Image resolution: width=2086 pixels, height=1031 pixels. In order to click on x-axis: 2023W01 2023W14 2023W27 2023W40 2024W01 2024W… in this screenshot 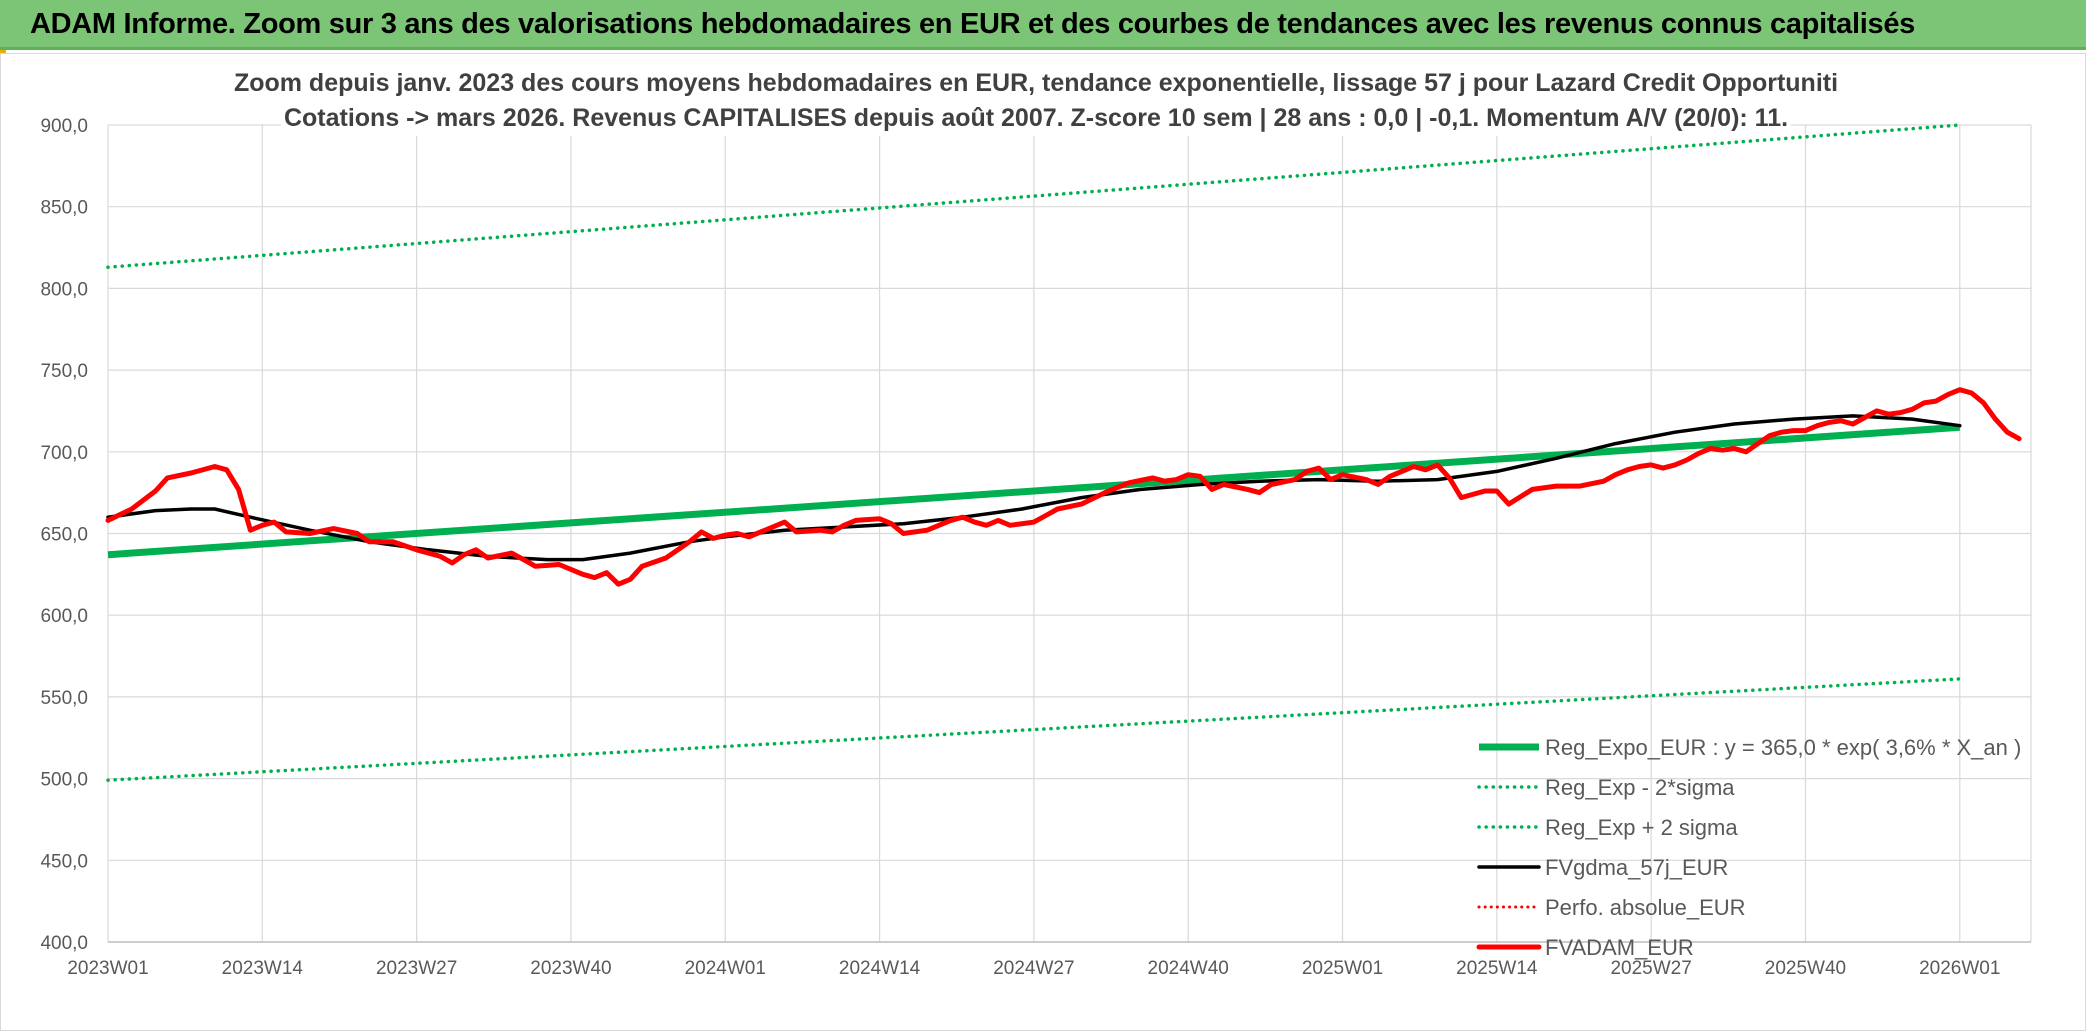, I will do `click(1033, 968)`.